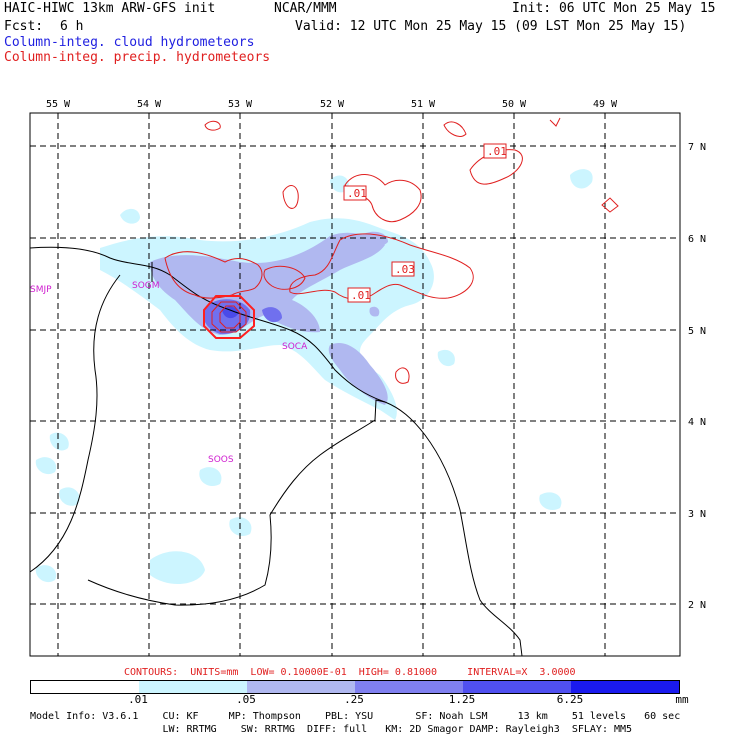  I want to click on colorbar, so click(355, 687).